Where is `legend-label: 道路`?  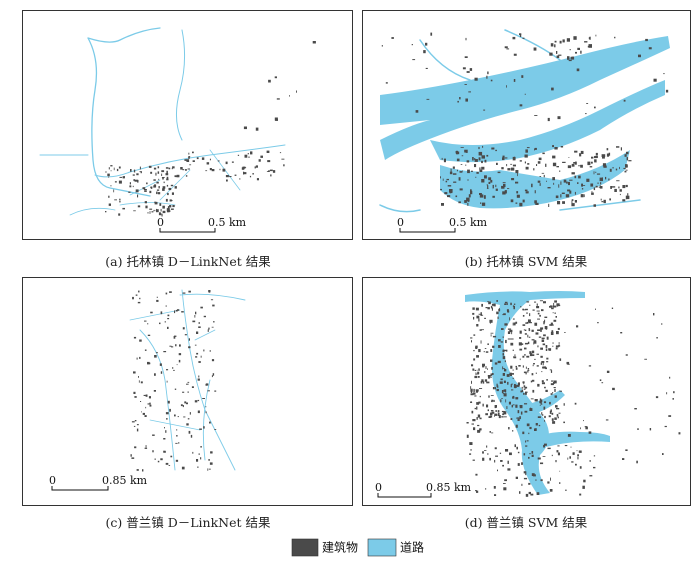 legend-label: 道路 is located at coordinates (412, 547).